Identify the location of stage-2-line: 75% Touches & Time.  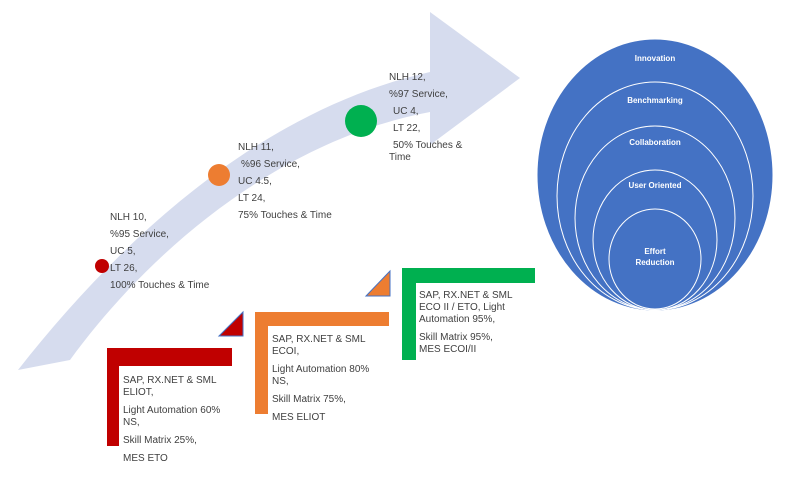
(285, 215).